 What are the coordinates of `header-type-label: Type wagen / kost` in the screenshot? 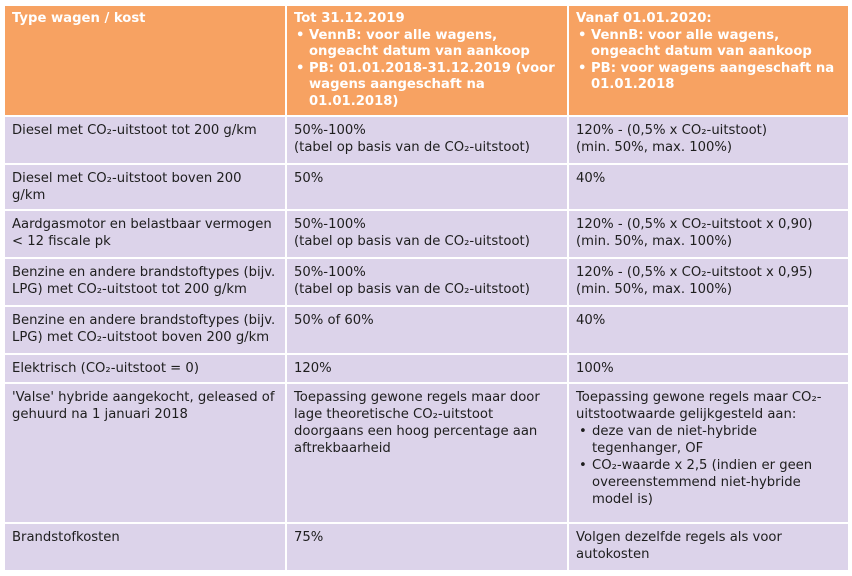 It's located at (79, 18).